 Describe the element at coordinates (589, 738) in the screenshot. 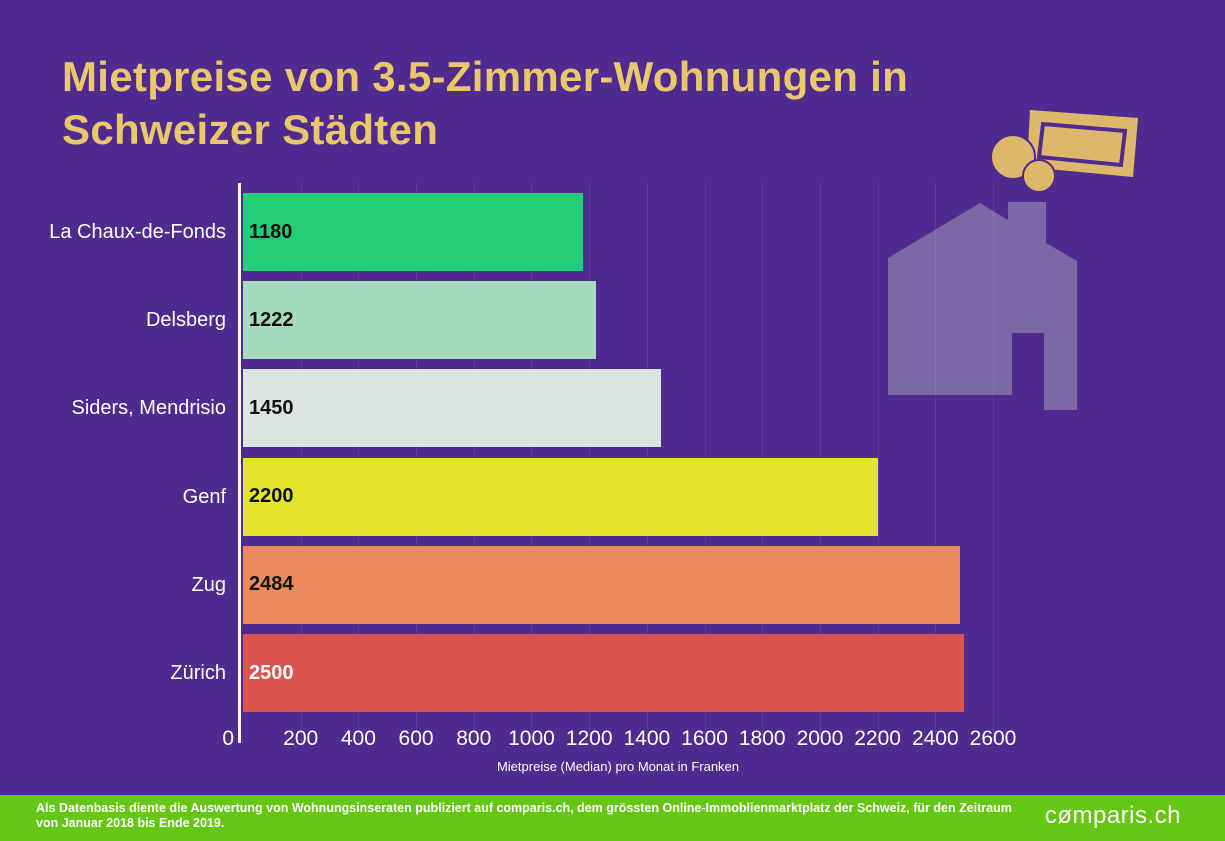

I see `x-tick-label: 1200` at that location.